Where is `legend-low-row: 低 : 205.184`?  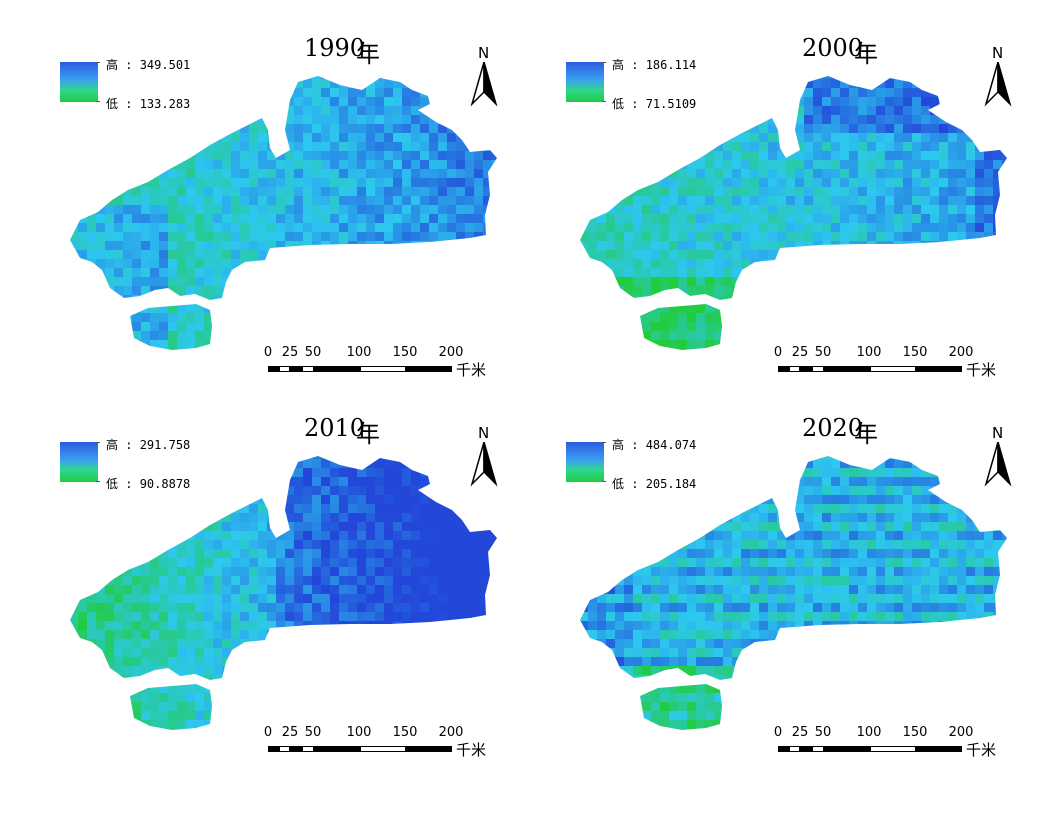
legend-low-row: 低 : 205.184 is located at coordinates (654, 484).